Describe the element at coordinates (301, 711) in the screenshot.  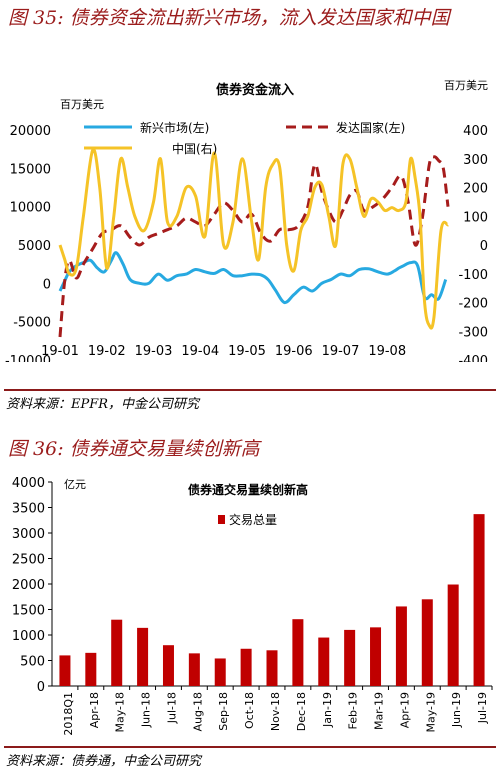
I see `x-tick-label: Dec-18` at that location.